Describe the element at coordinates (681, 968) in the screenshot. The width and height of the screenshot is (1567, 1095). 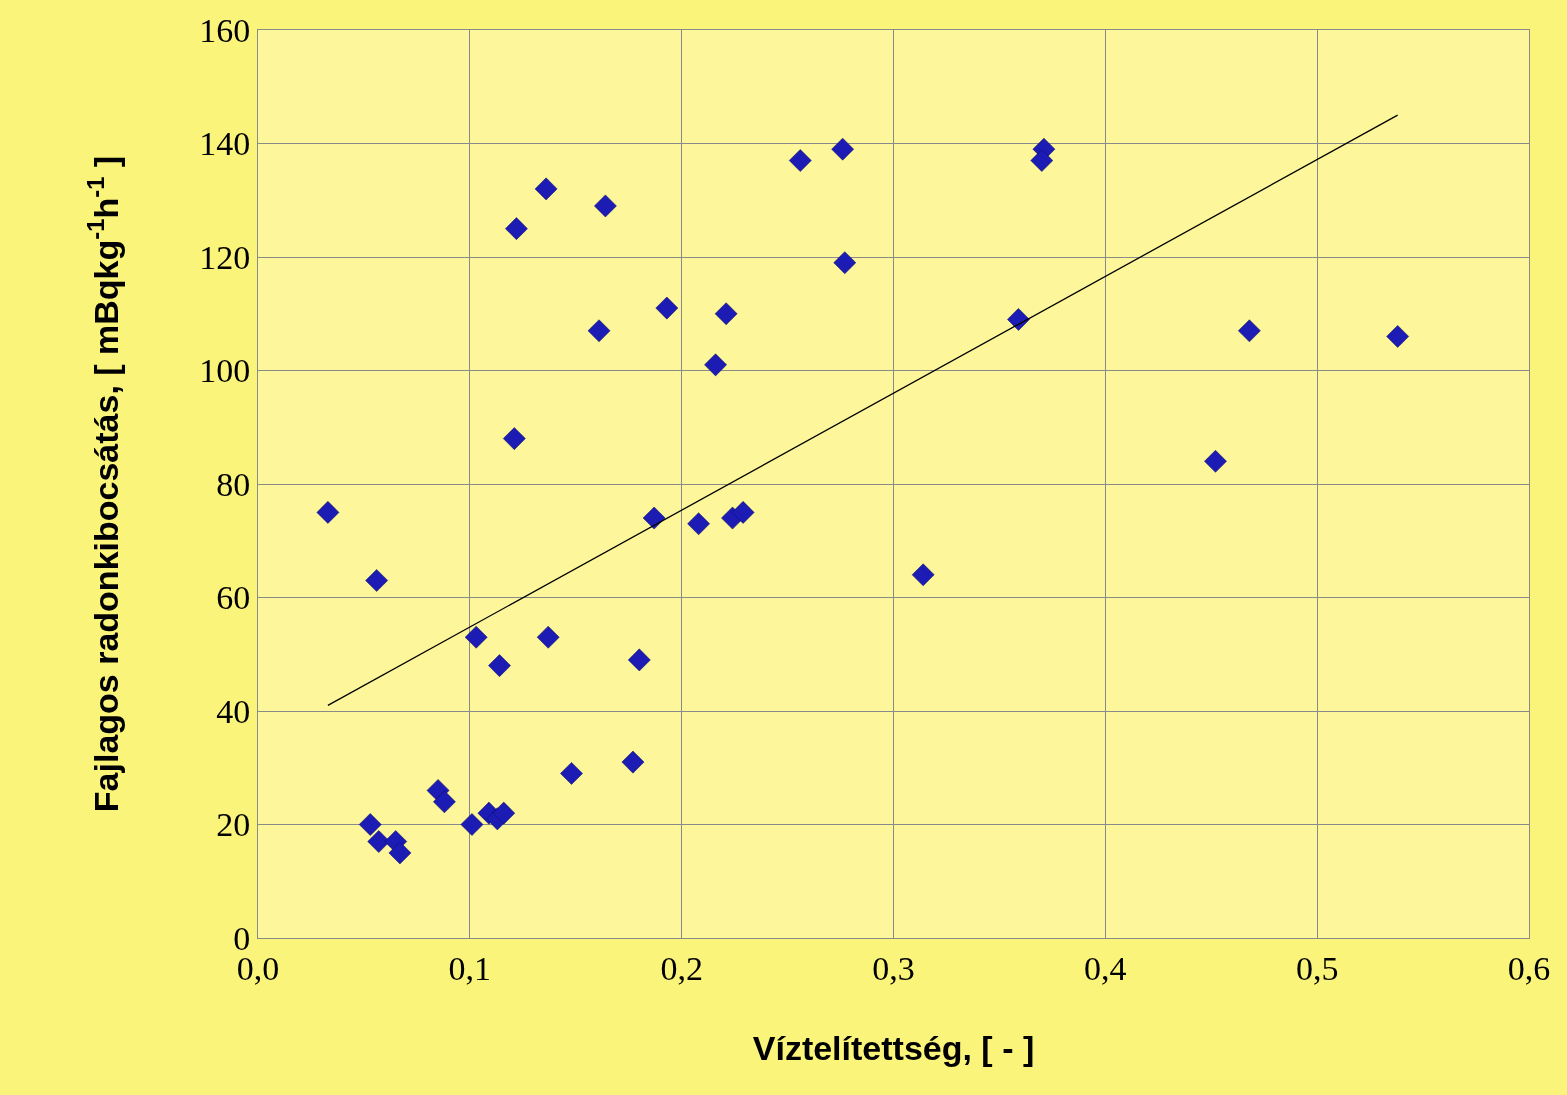
I see `x-tick-label: 0,2` at that location.